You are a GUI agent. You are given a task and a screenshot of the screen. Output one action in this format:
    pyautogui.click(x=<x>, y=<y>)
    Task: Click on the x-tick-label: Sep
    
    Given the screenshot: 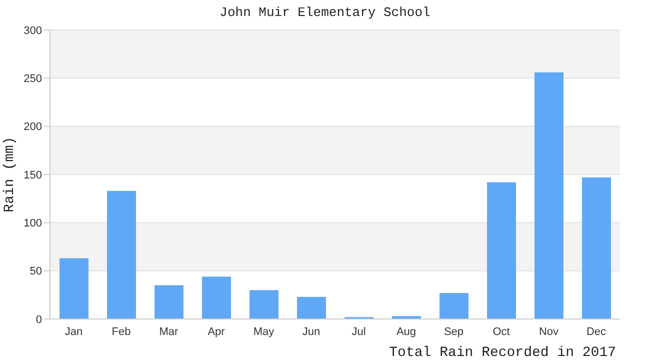 What is the action you would take?
    pyautogui.click(x=454, y=332)
    